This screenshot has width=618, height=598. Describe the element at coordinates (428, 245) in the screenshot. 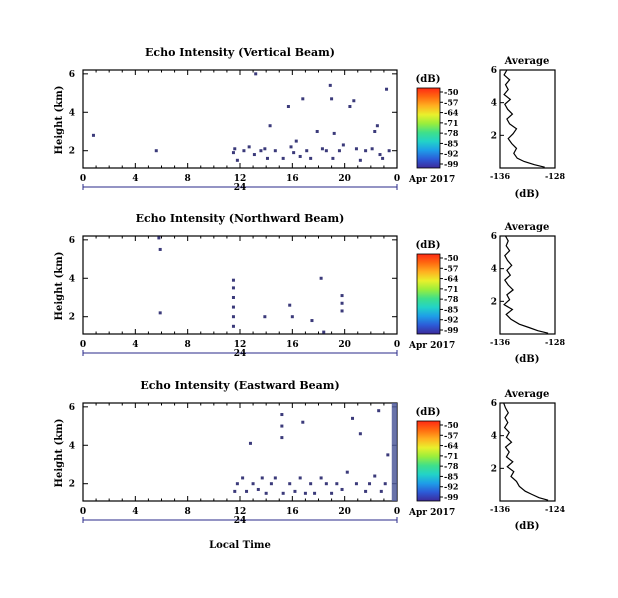

I see `colorbar-unit: (dB)` at that location.